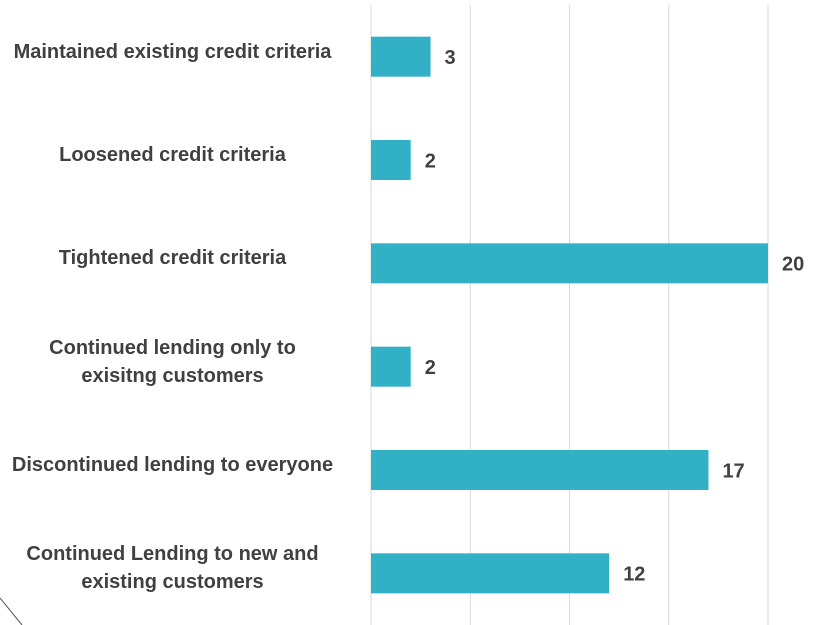 The width and height of the screenshot is (825, 625). I want to click on category-label: Loosened credit criteria, so click(172, 155).